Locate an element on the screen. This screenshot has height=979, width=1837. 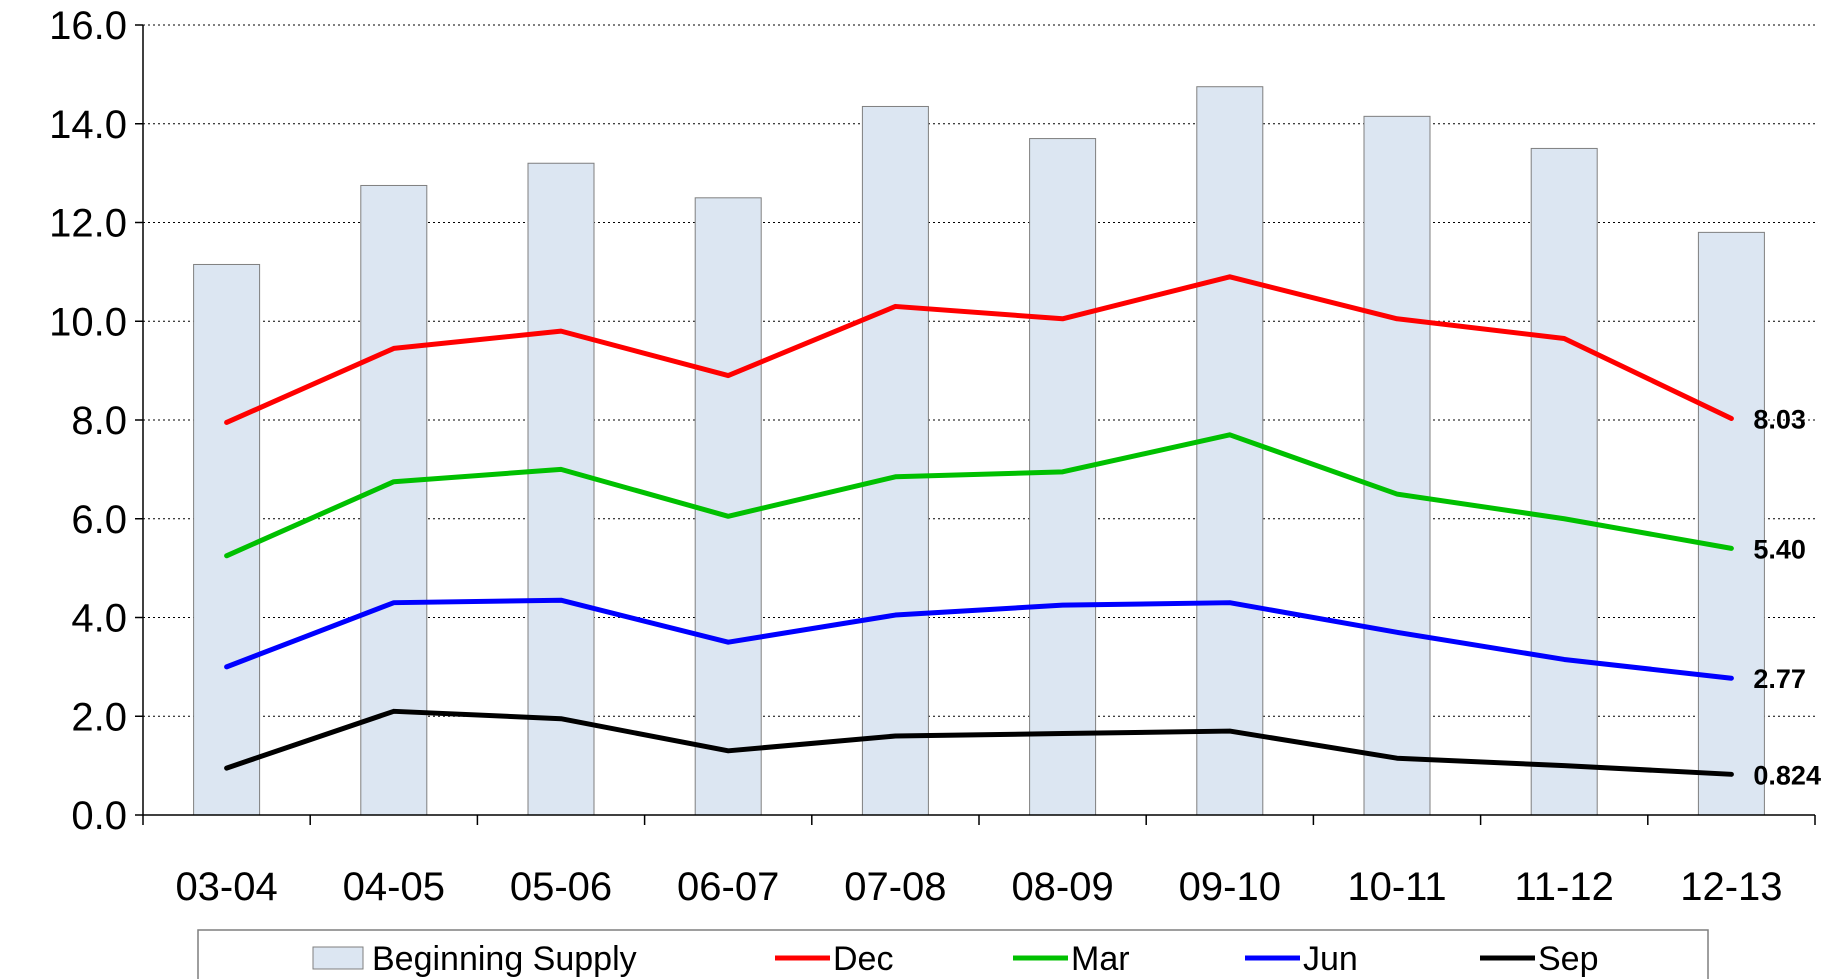
x-tick-label: 08-09 is located at coordinates (1062, 887).